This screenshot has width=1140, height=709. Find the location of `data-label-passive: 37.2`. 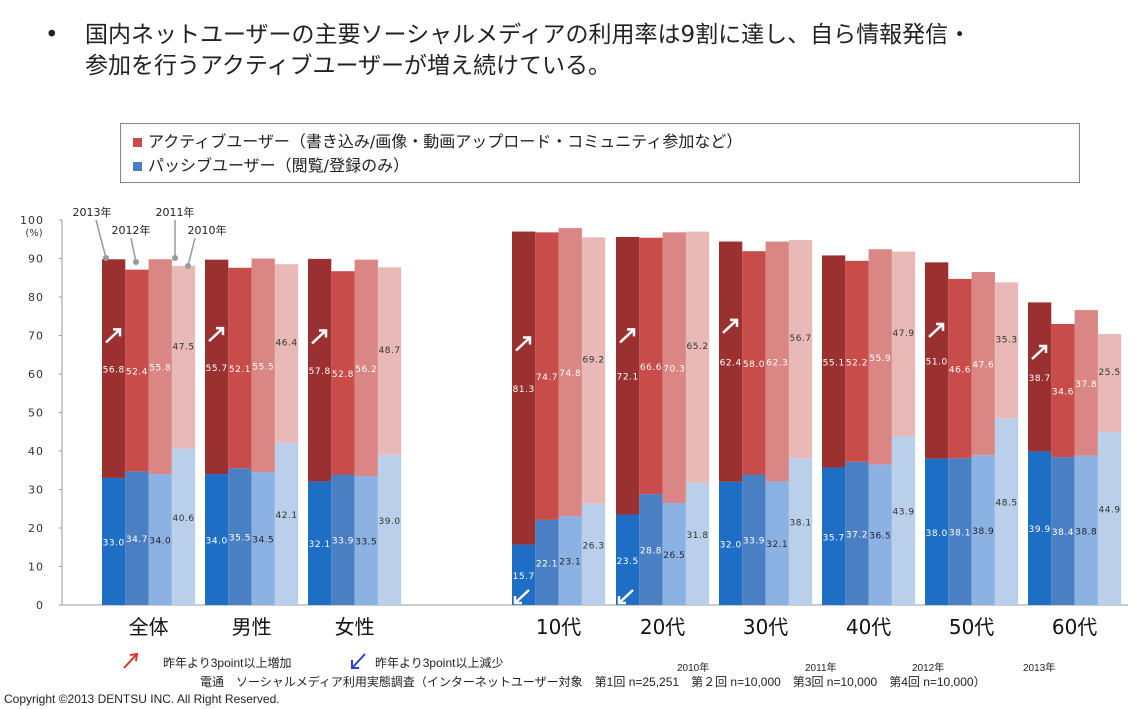

data-label-passive: 37.2 is located at coordinates (857, 535).